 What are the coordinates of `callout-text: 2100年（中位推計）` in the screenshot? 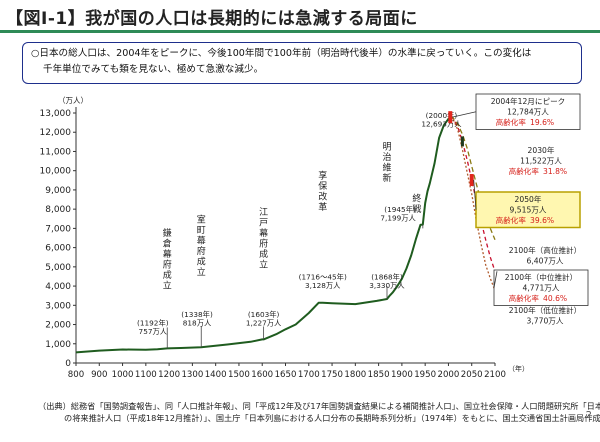 It's located at (541, 277).